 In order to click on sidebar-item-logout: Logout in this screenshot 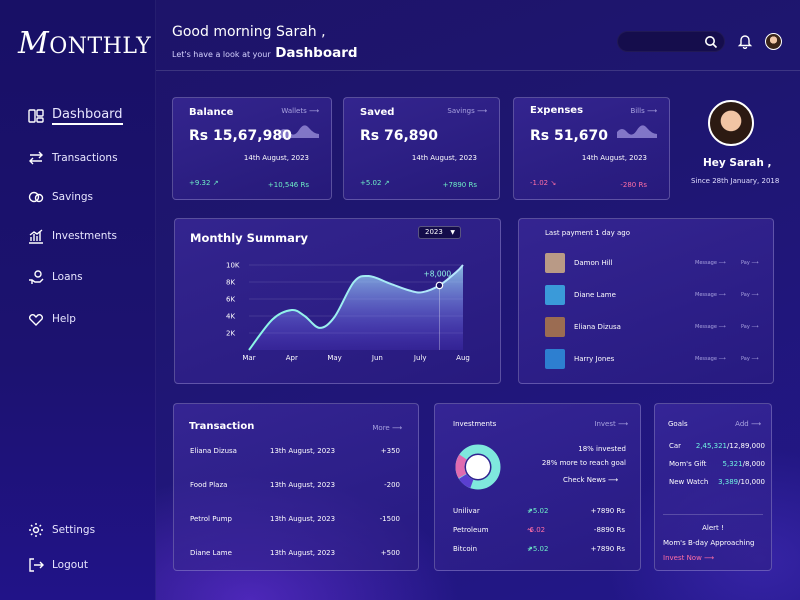, I will do `click(58, 565)`.